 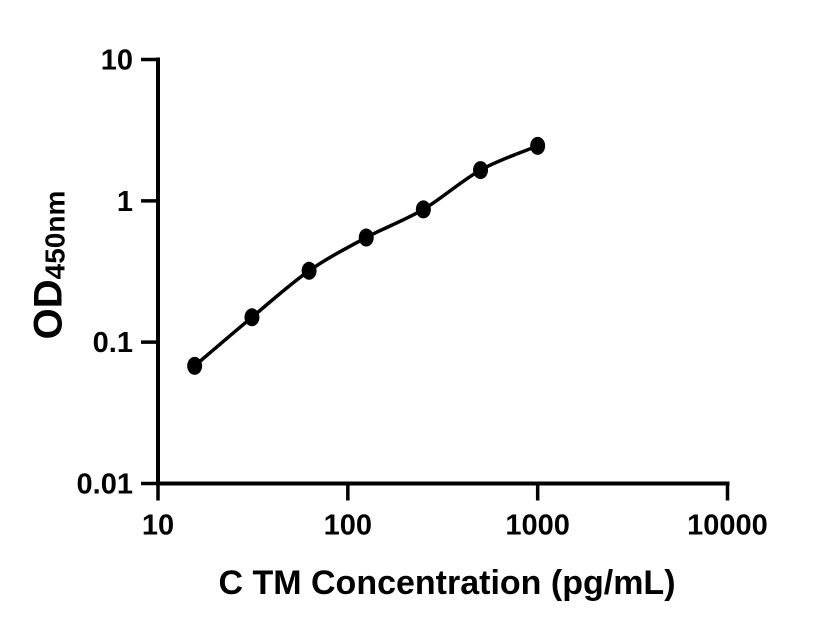 What do you see at coordinates (105, 485) in the screenshot?
I see `y-tick-label: 0.01` at bounding box center [105, 485].